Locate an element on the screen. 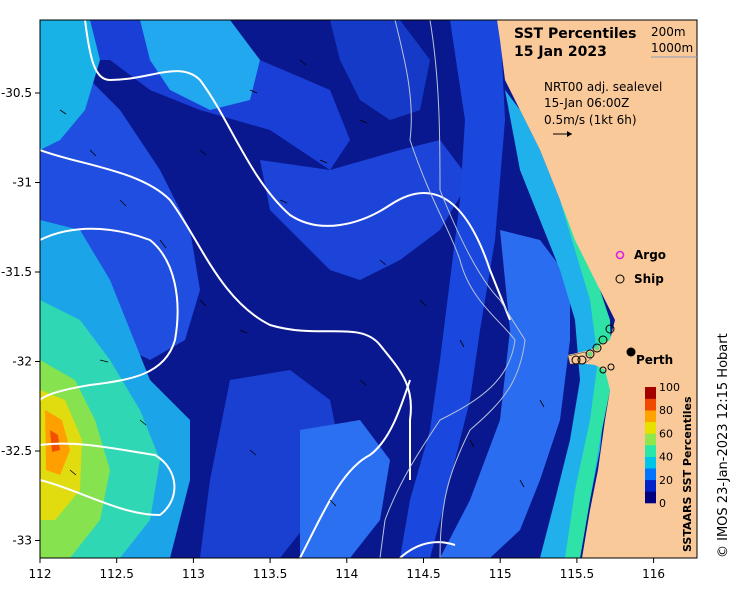  x-tick-label: 112.5 is located at coordinates (117, 574).